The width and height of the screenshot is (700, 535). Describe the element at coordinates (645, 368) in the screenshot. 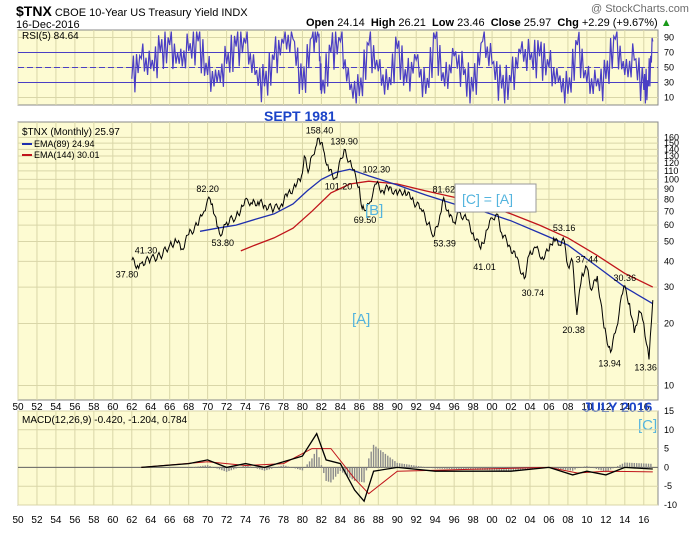

I see `price-label: 13.36` at that location.